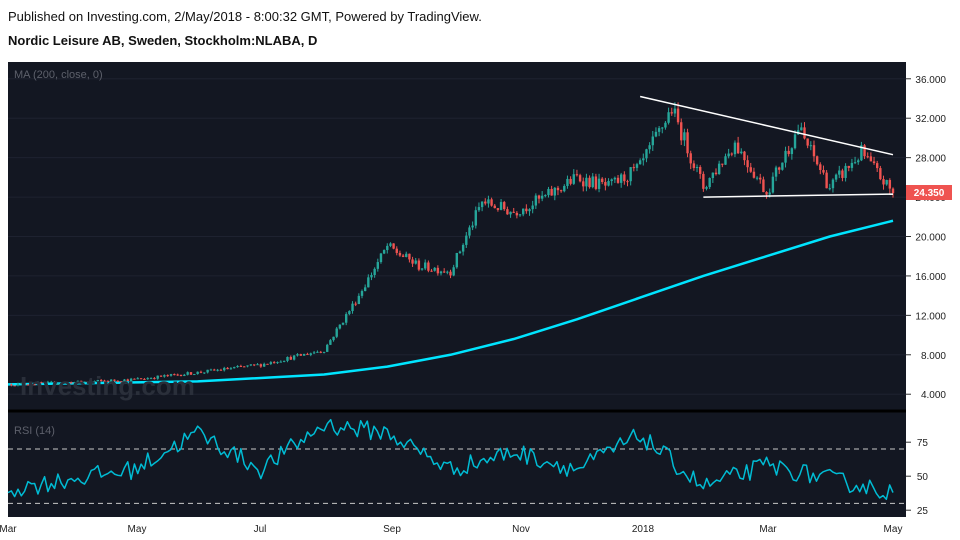 The width and height of the screenshot is (960, 540). I want to click on price-tick-label: 32.000, so click(930, 119).